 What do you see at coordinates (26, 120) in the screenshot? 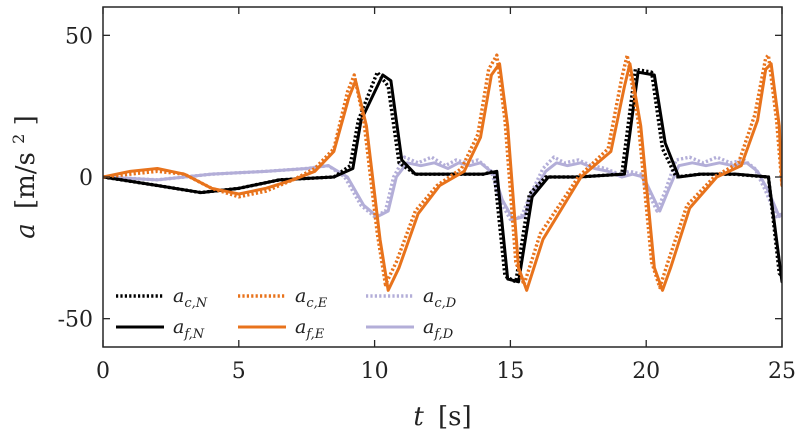
I see `y-axis-unit-end: ]` at bounding box center [26, 120].